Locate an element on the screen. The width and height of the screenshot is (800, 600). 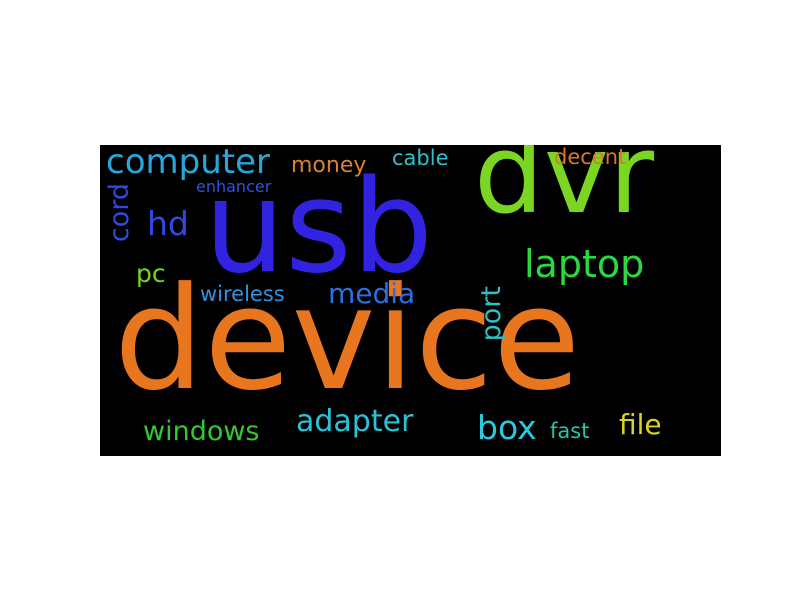
word-computer: computer is located at coordinates (188, 163).